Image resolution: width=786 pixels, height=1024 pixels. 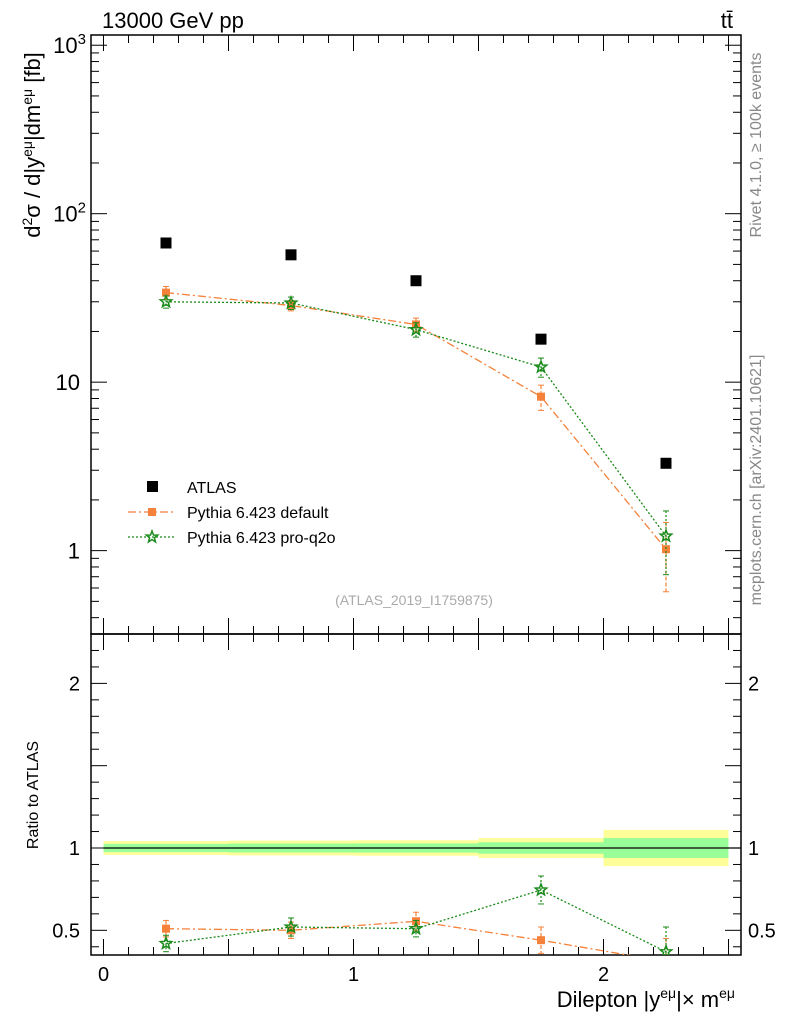 What do you see at coordinates (173, 20) in the screenshot?
I see `process-label: 13000 GeV pp` at bounding box center [173, 20].